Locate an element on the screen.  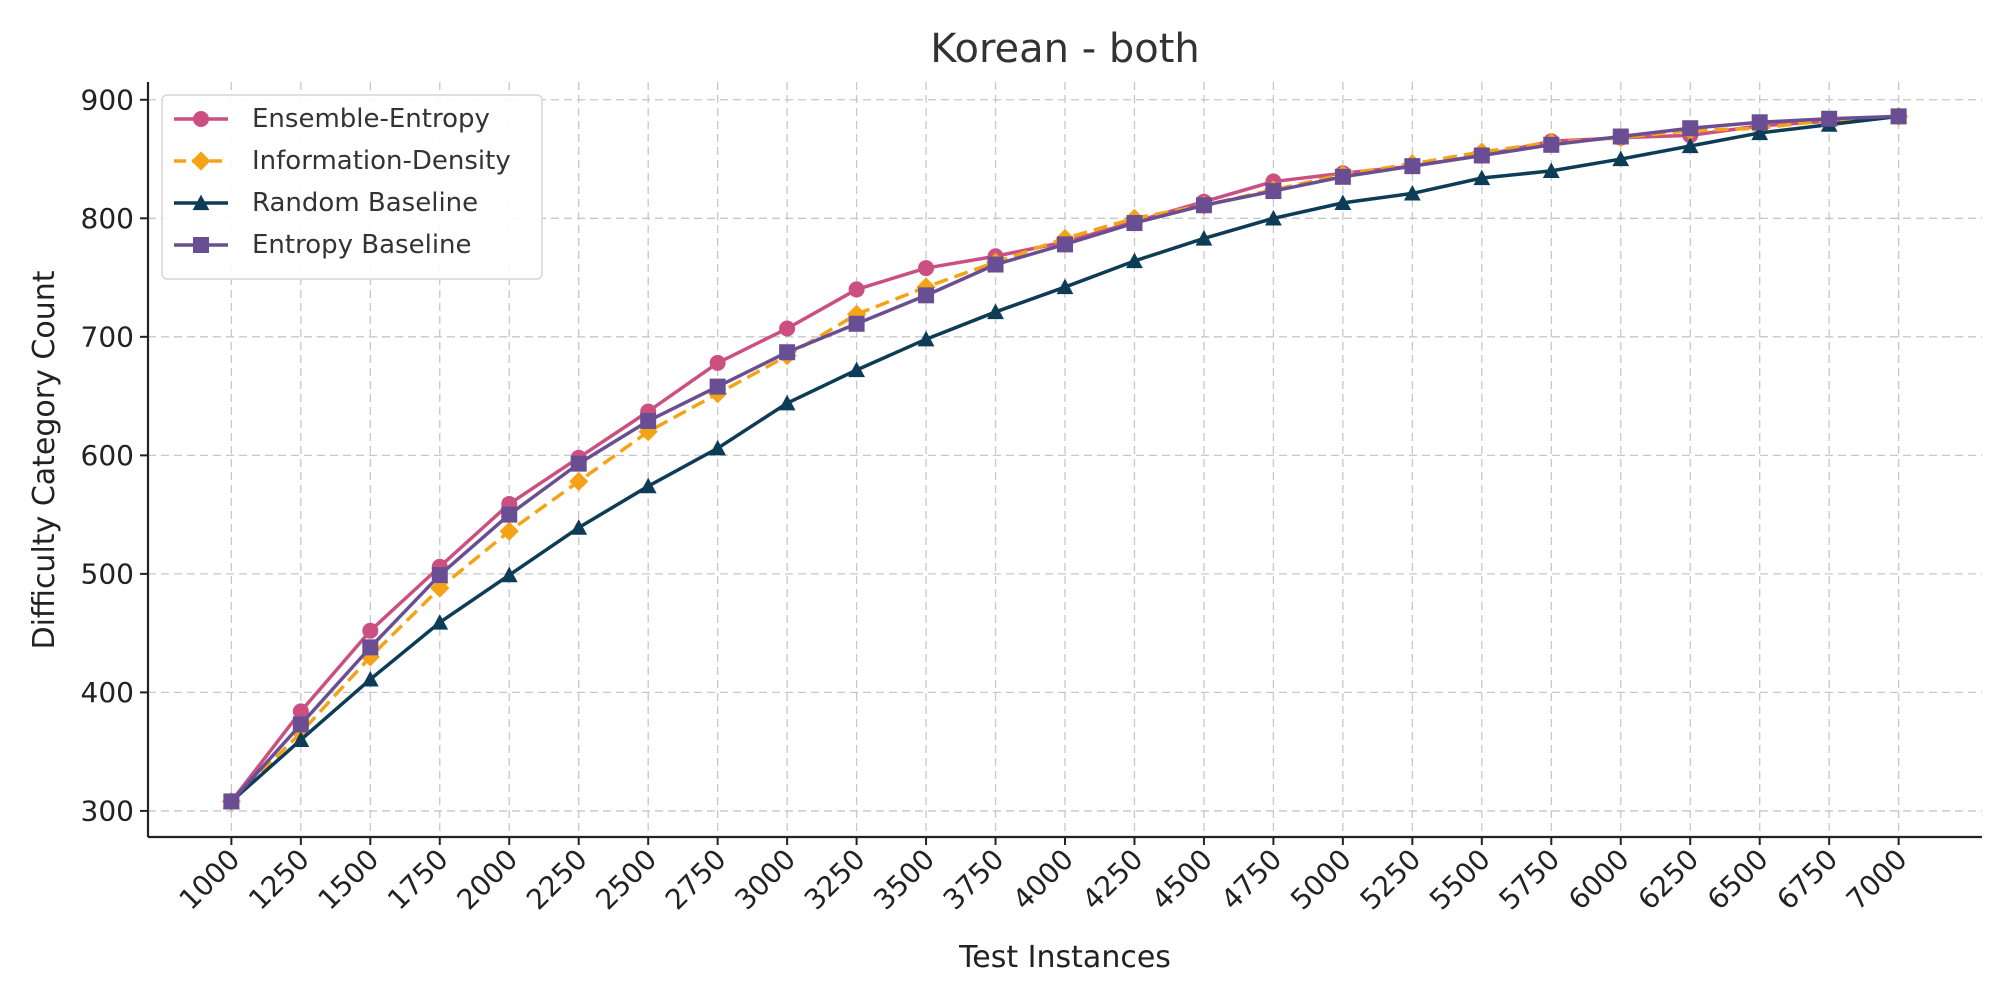
y-tick-label: 500 is located at coordinates (107, 573).